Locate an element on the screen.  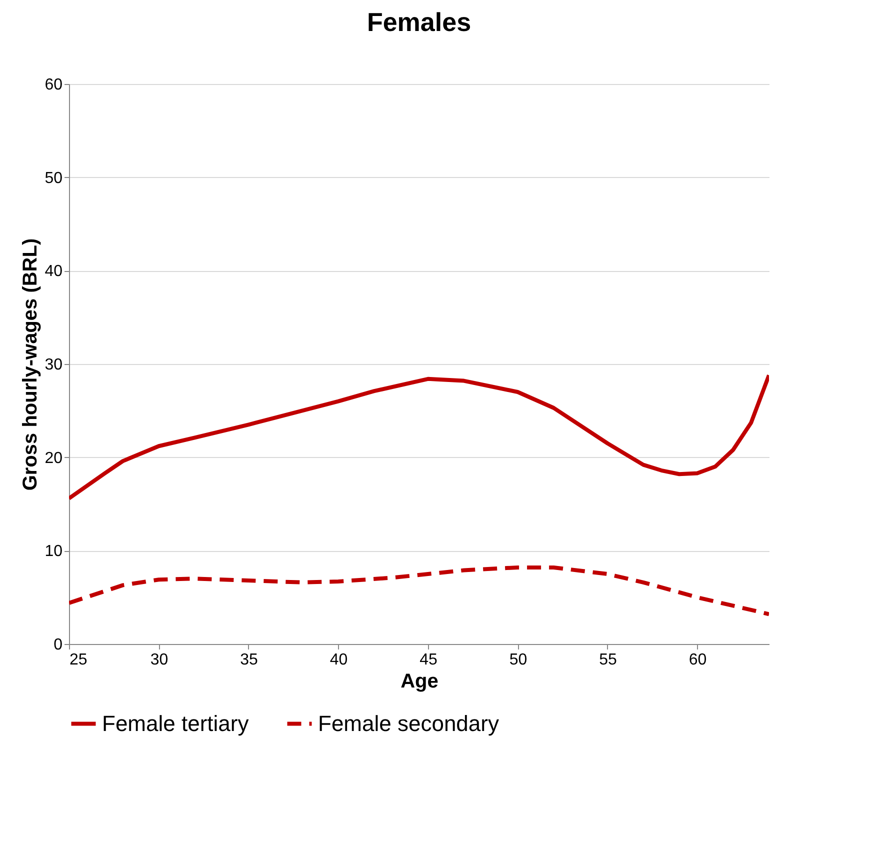
x-tick-label: 55 is located at coordinates (608, 660).